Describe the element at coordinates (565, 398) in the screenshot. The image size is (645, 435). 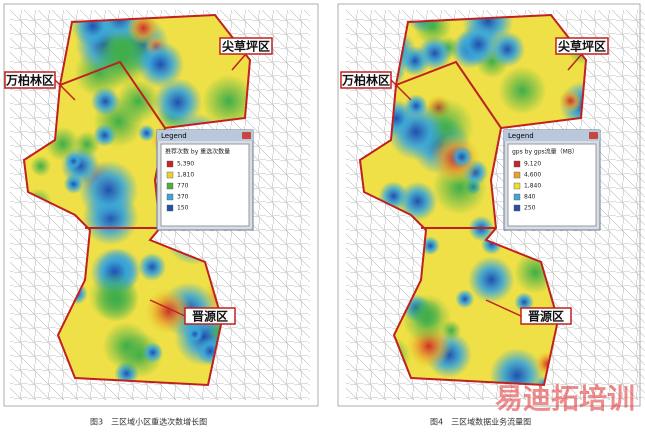
I see `watermark: 易迪拓培训` at that location.